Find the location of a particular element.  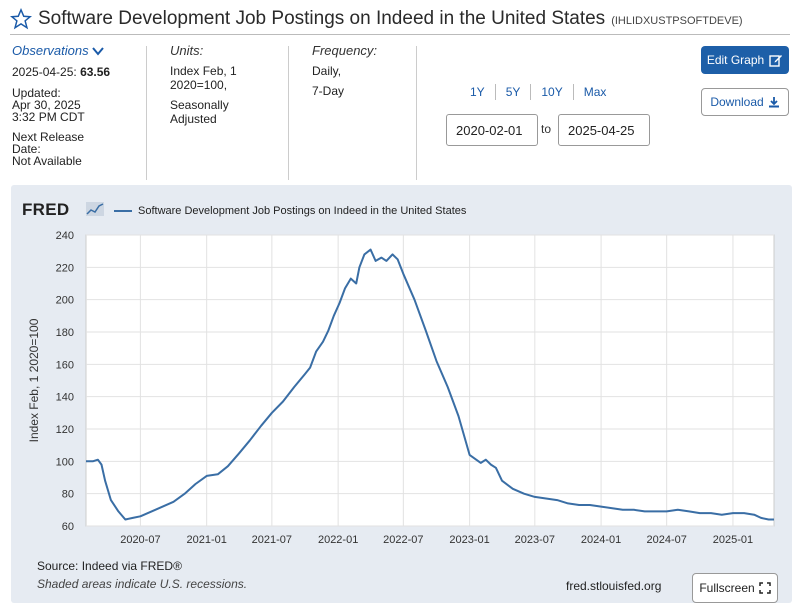

y-tick-label: 100 is located at coordinates (65, 462).